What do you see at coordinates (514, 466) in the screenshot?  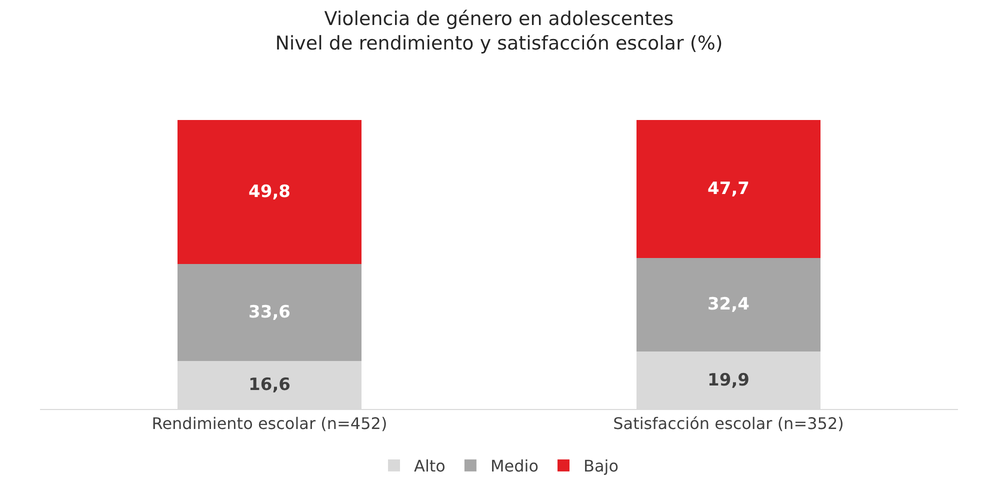 I see `legend-label: Medio` at bounding box center [514, 466].